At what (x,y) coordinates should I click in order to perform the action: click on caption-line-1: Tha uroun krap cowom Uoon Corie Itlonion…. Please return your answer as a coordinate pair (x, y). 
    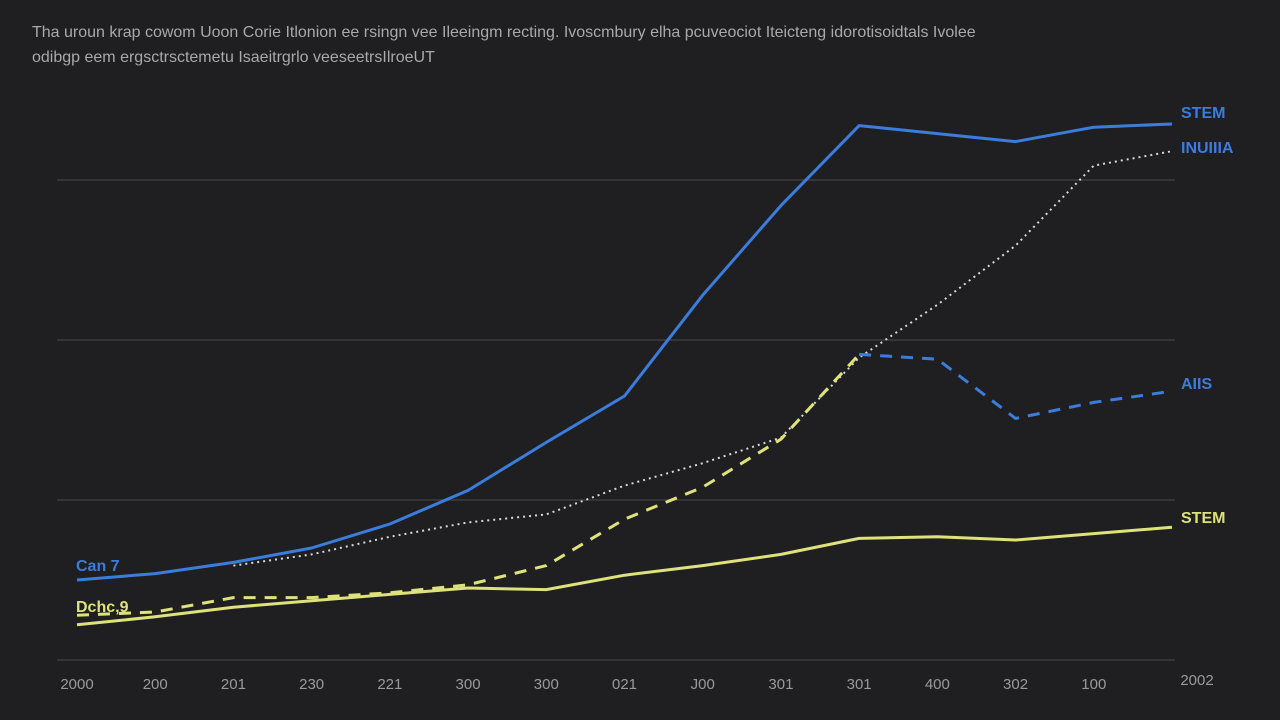
    Looking at the image, I should click on (504, 32).